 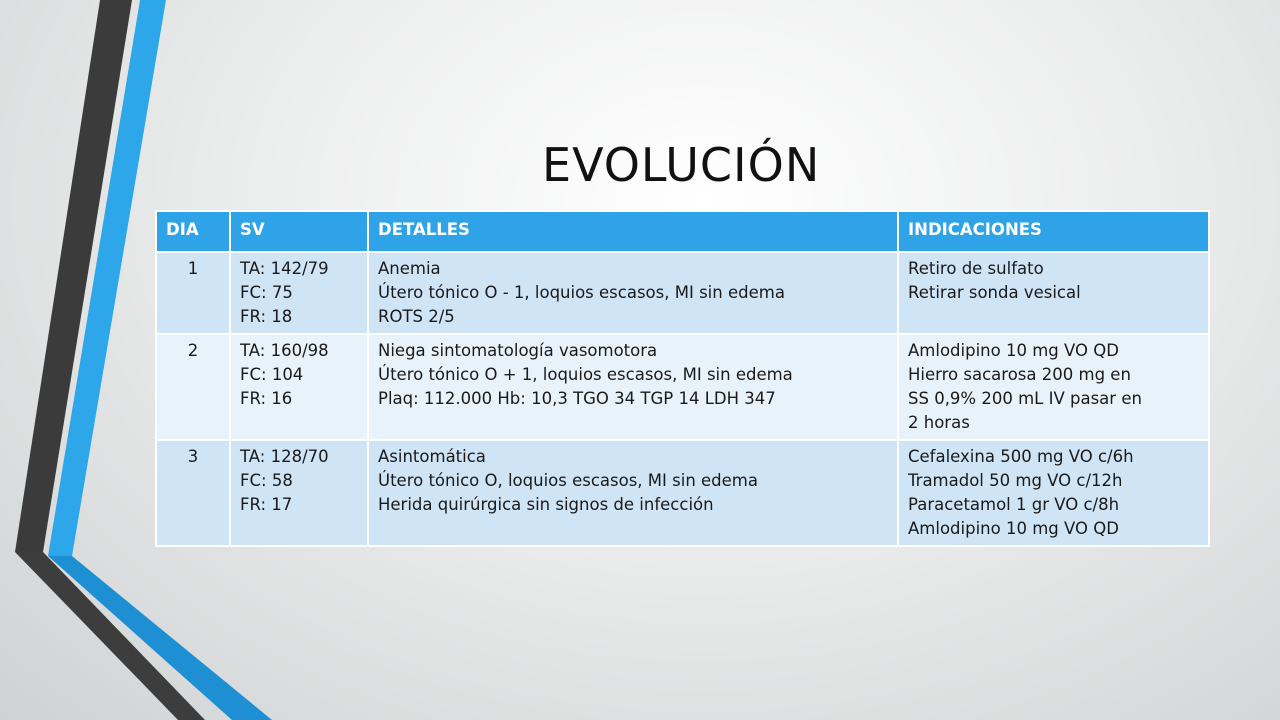 I want to click on detalles-line: ROTS 2/5, so click(x=416, y=316).